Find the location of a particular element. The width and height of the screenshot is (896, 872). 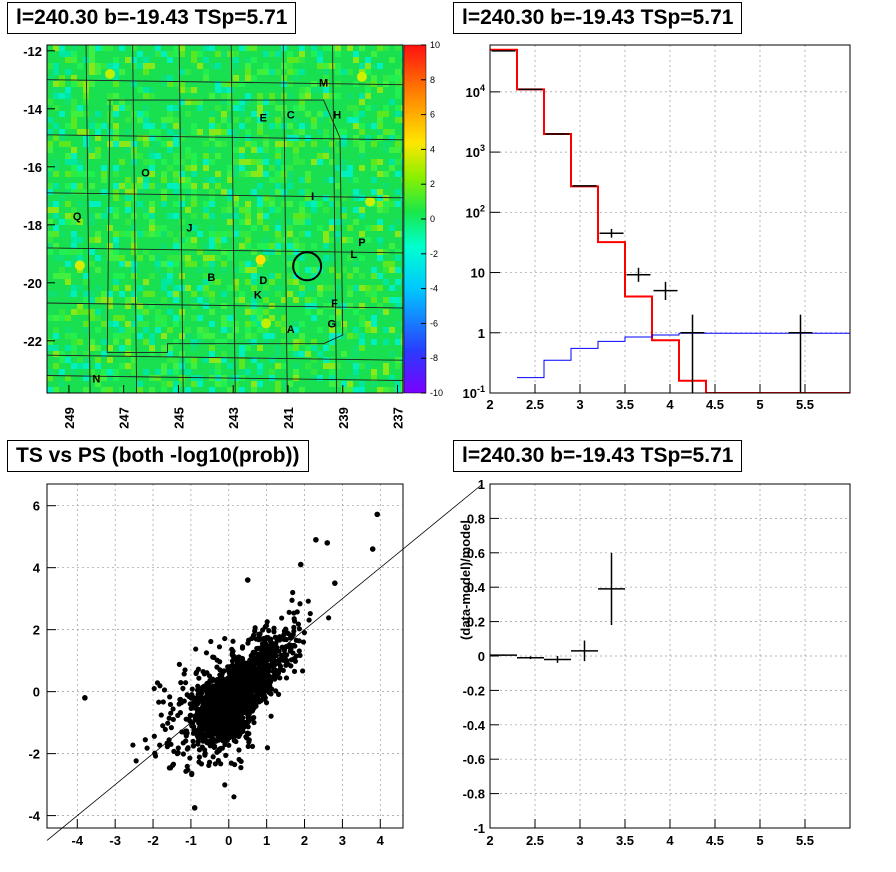

scatter-x-tick-label: -1 is located at coordinates (191, 840).